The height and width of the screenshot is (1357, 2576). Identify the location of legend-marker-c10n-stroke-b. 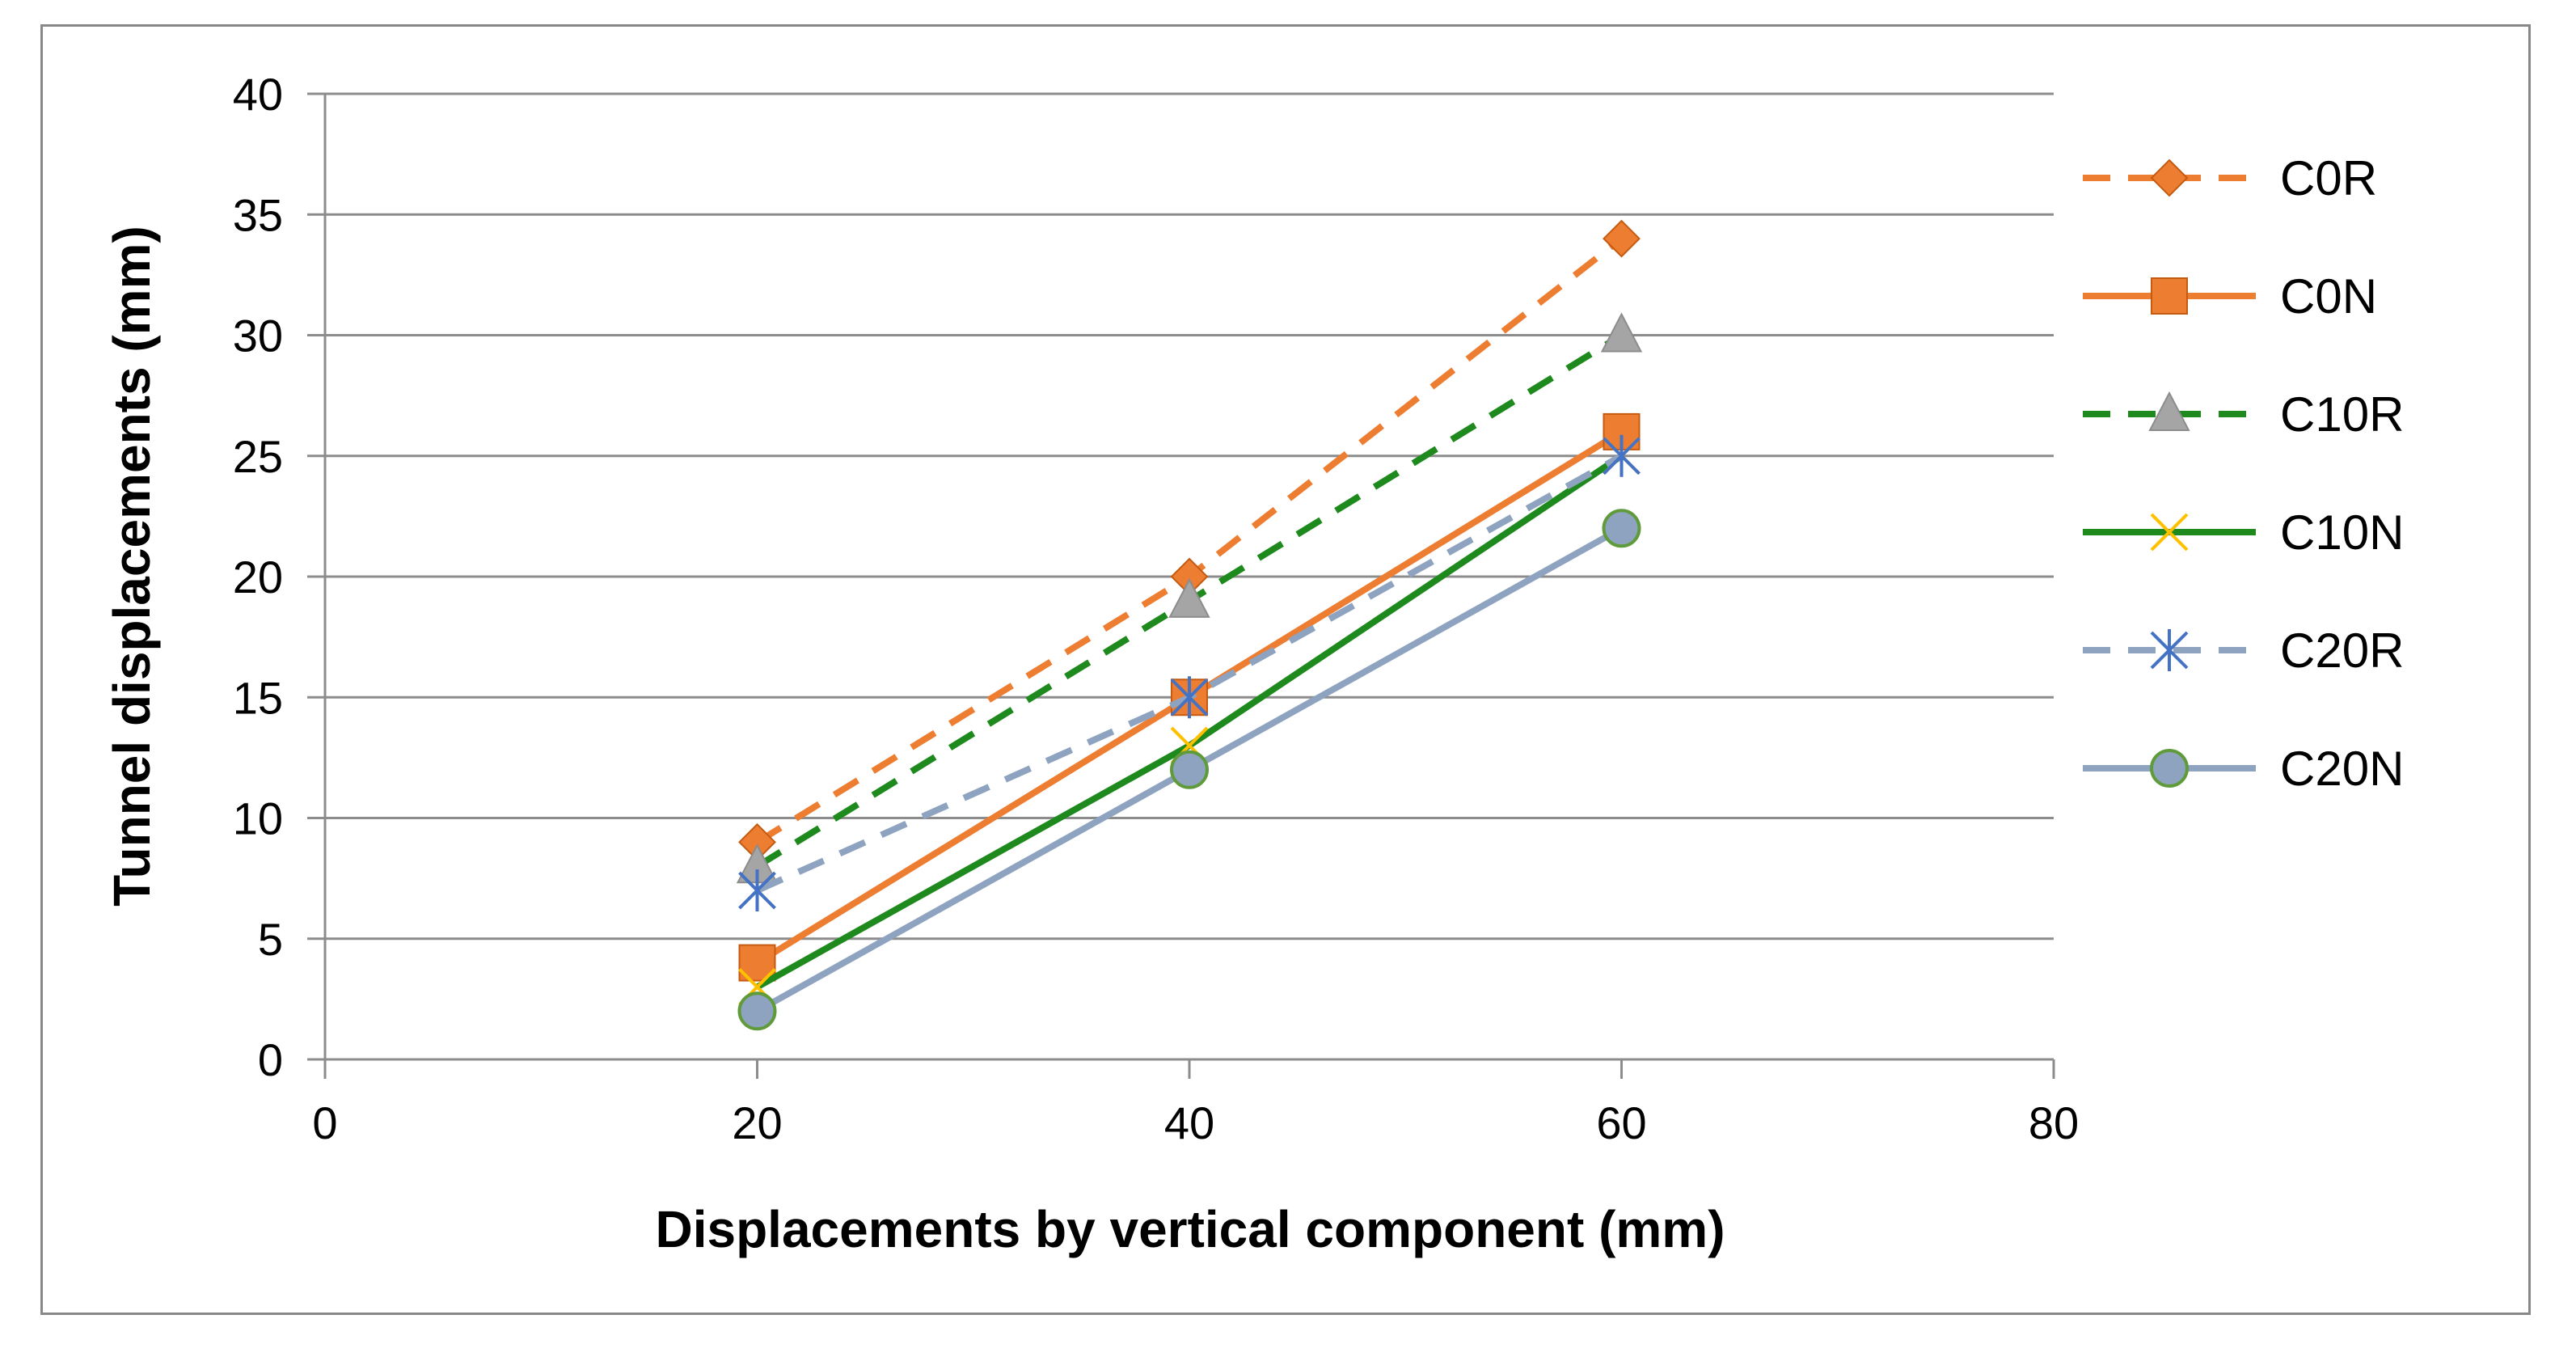
(2169, 532).